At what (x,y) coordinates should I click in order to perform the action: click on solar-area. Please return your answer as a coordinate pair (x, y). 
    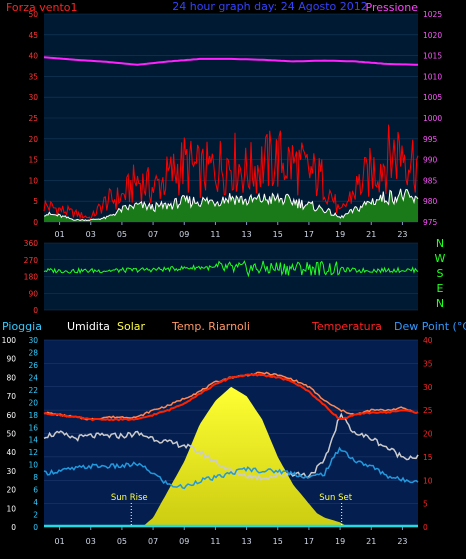
    Looking at the image, I should click on (245, 456).